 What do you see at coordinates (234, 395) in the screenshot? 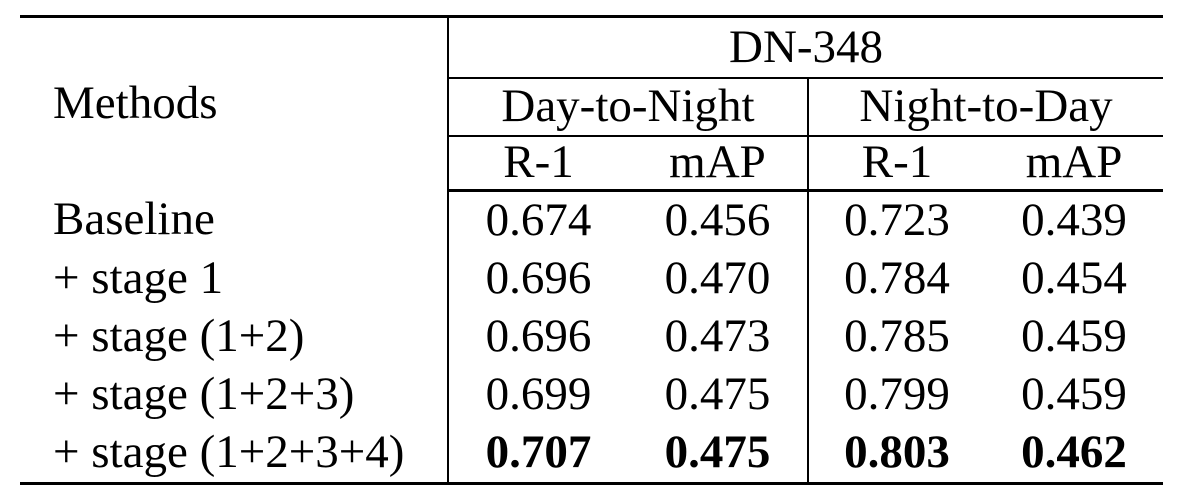
I see `method-label: + stage (1+2+3)` at bounding box center [234, 395].